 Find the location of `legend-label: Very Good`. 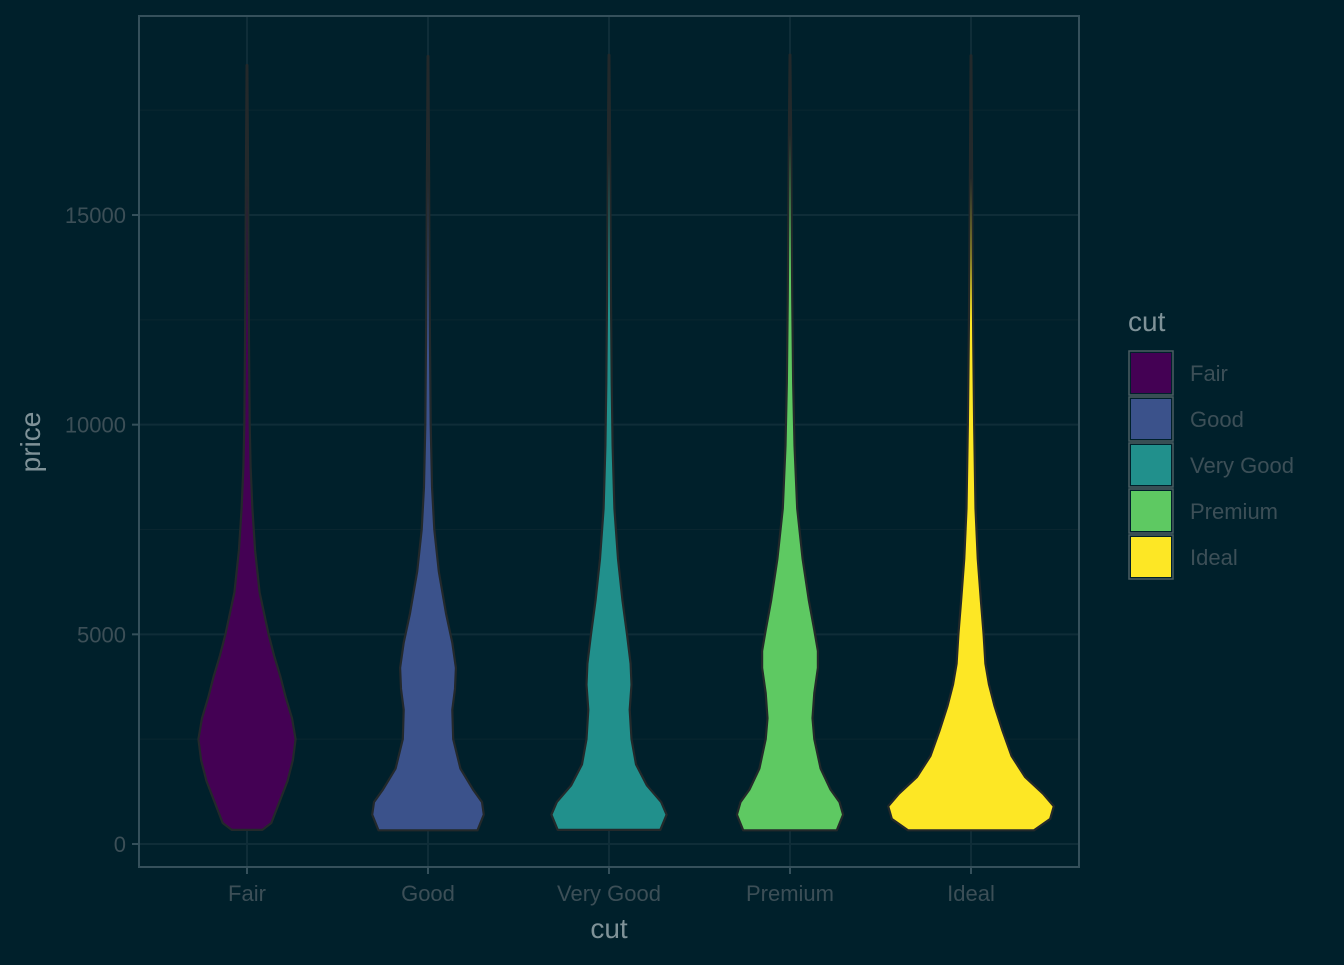

legend-label: Very Good is located at coordinates (1242, 465).